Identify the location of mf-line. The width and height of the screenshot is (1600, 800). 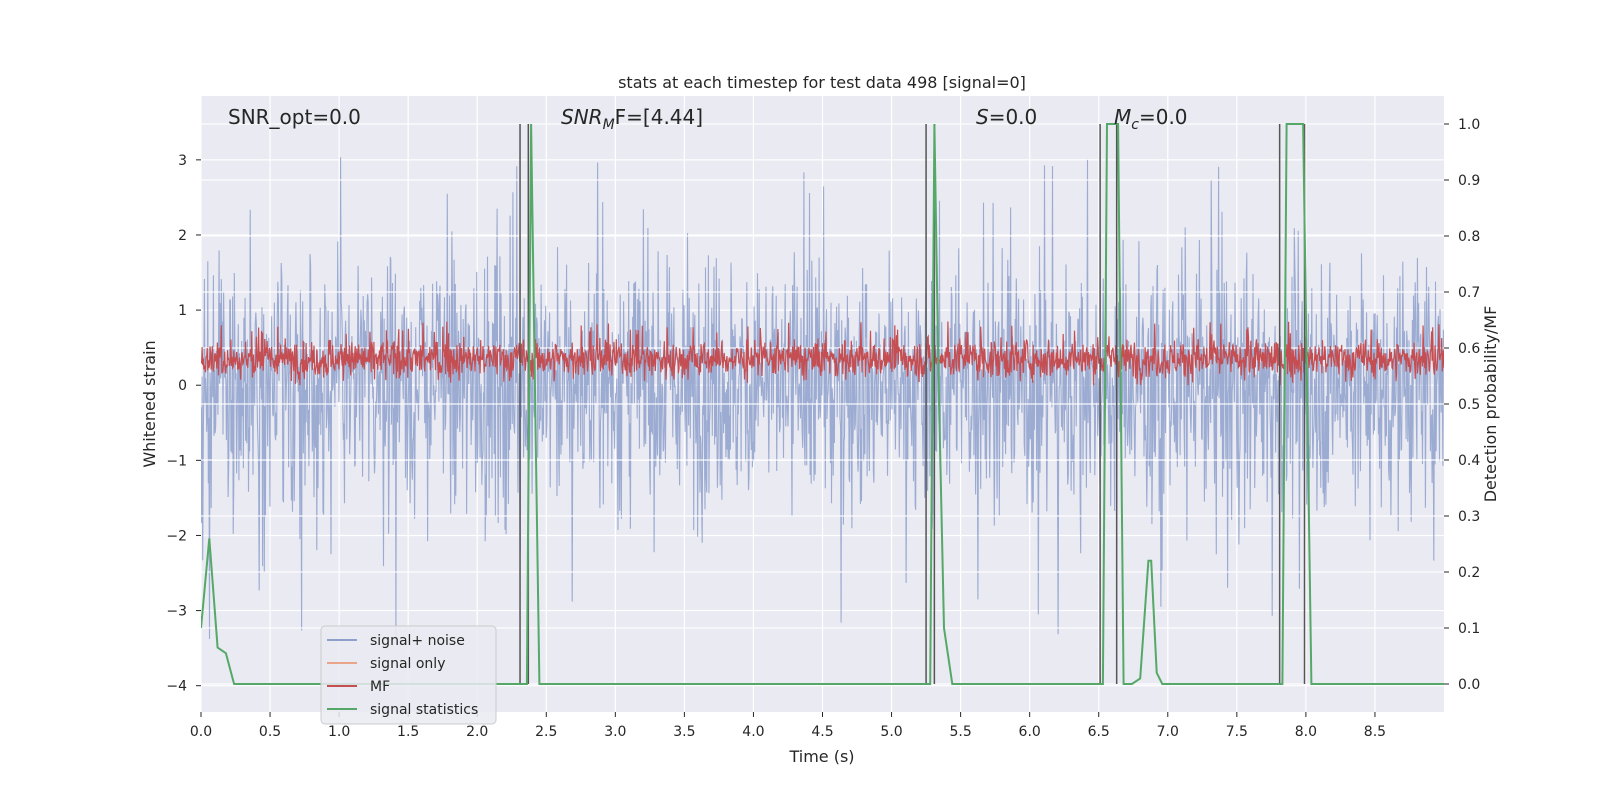
(822, 353).